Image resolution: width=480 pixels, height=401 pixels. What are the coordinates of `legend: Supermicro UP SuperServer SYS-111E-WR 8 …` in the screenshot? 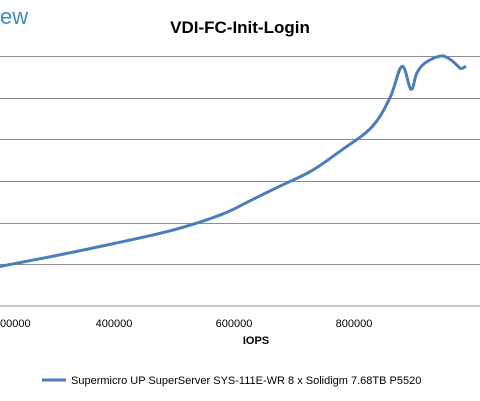 It's located at (231, 381).